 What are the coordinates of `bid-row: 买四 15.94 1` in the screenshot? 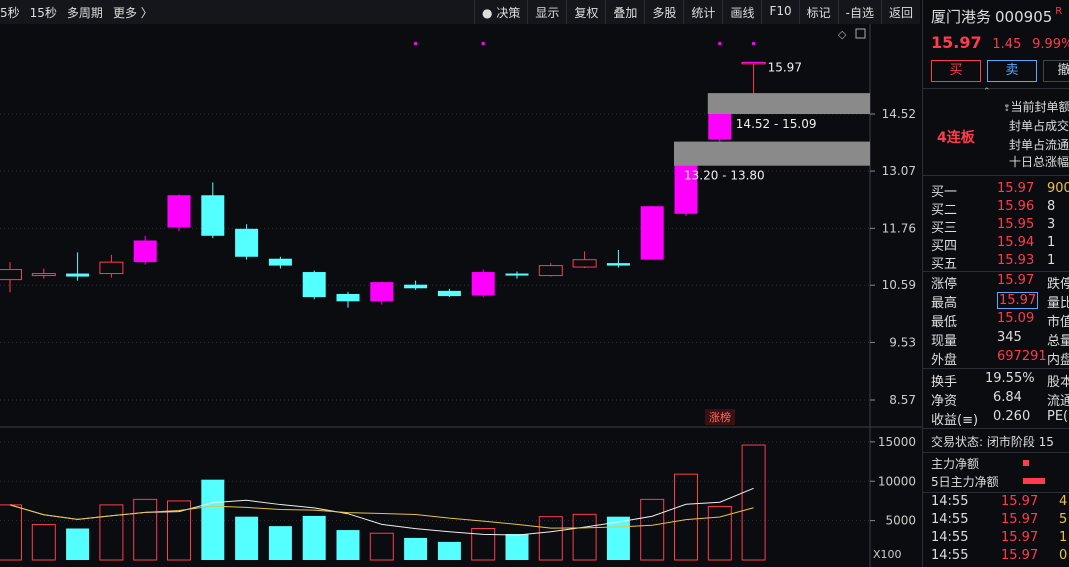 It's located at (996, 244).